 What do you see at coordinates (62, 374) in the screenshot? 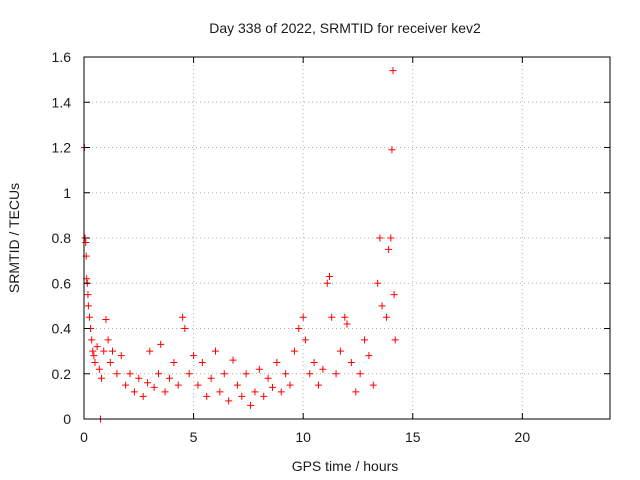
I see `y-tick-label: 0.2` at bounding box center [62, 374].